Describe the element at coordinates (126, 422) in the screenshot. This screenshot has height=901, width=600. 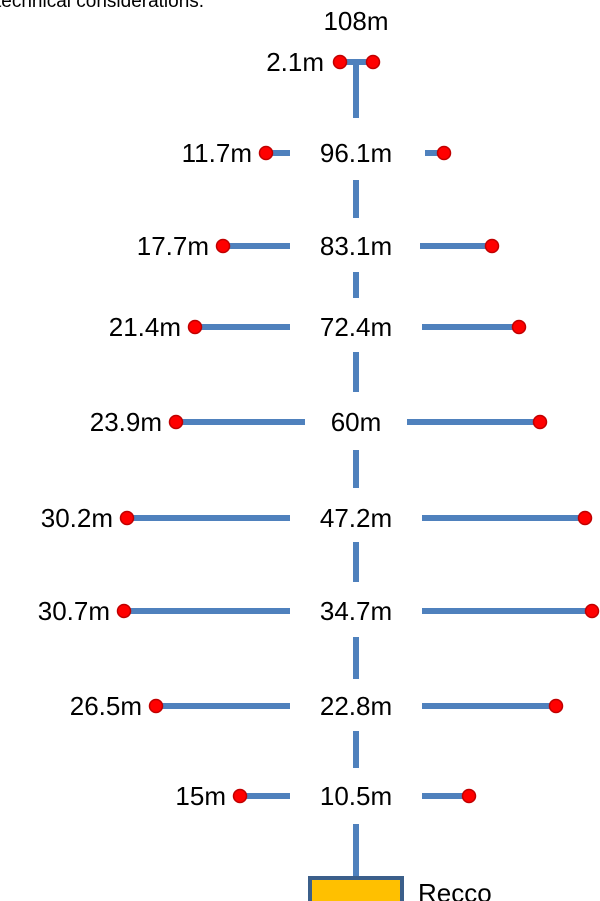
I see `span-label: 23.9m` at that location.